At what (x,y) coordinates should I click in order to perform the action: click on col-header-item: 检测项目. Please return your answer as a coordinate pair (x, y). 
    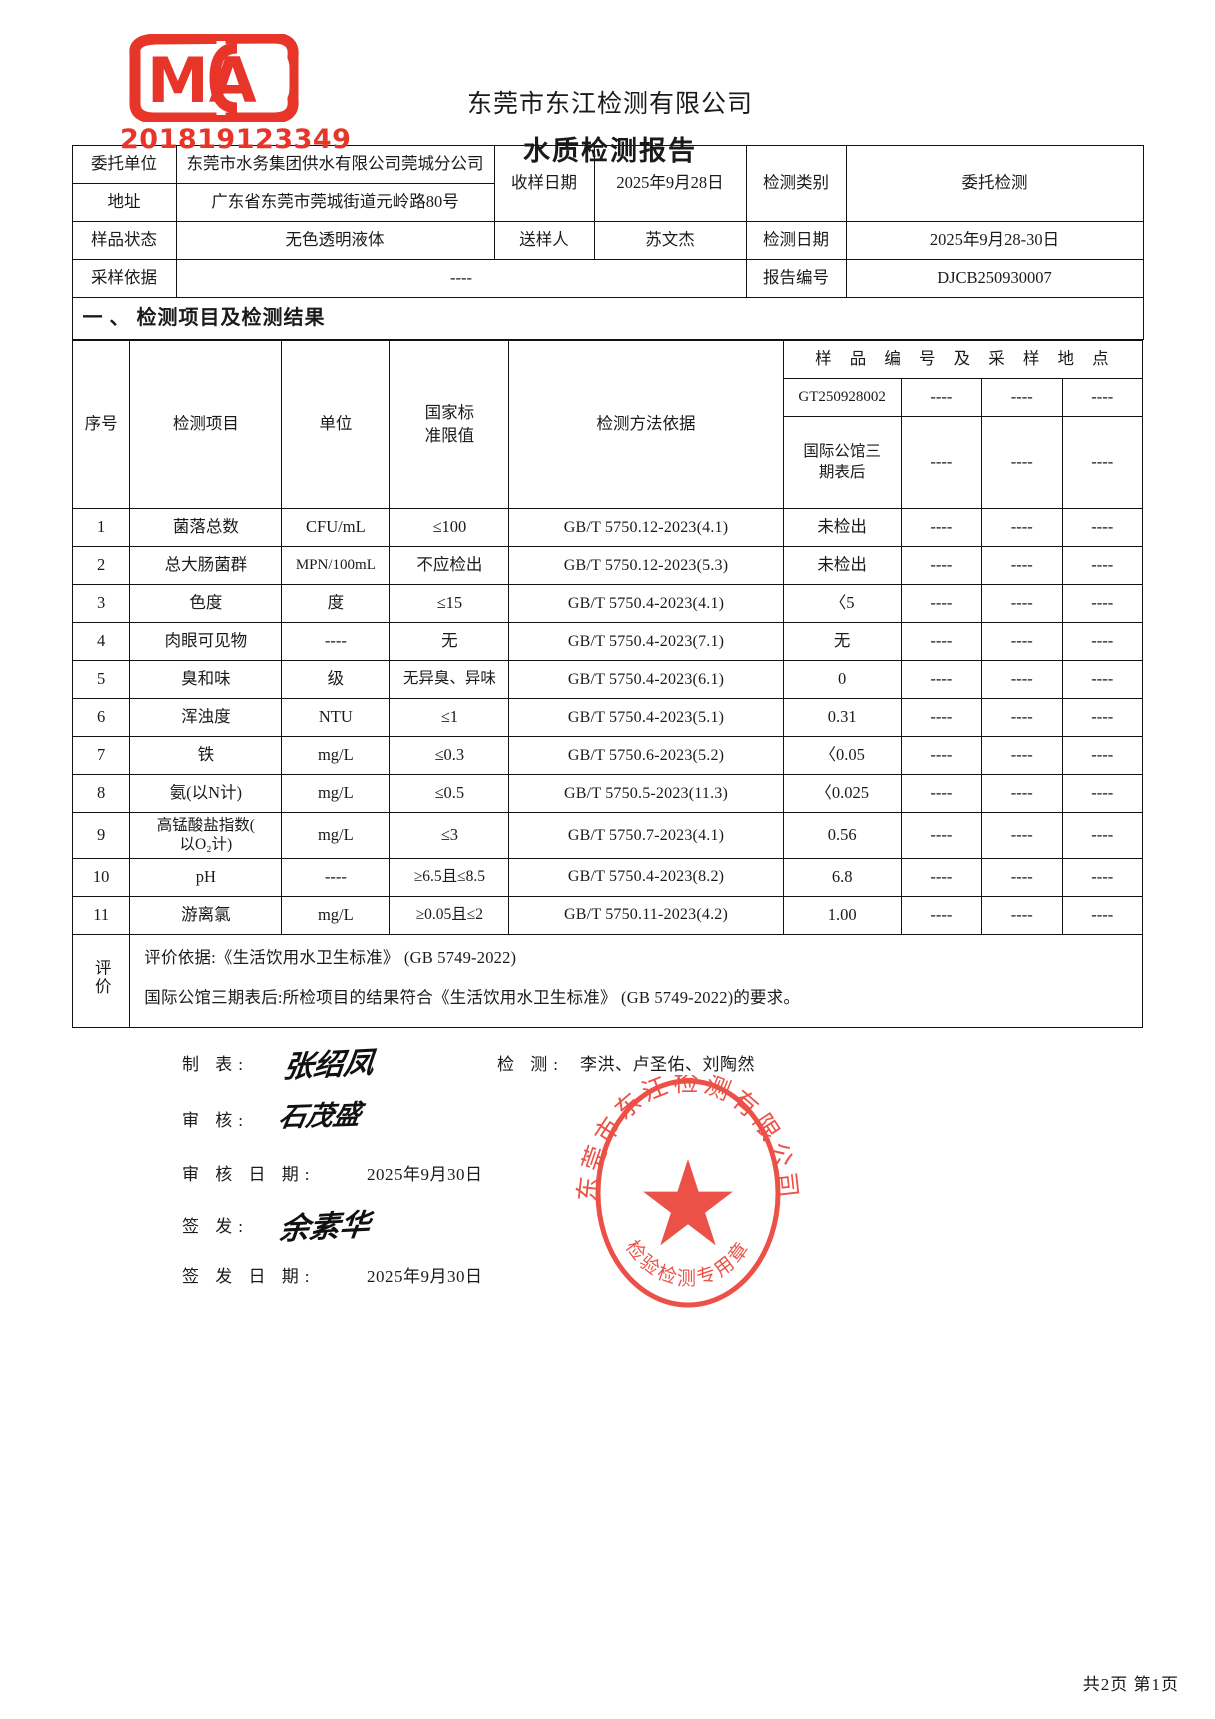
    Looking at the image, I should click on (206, 424).